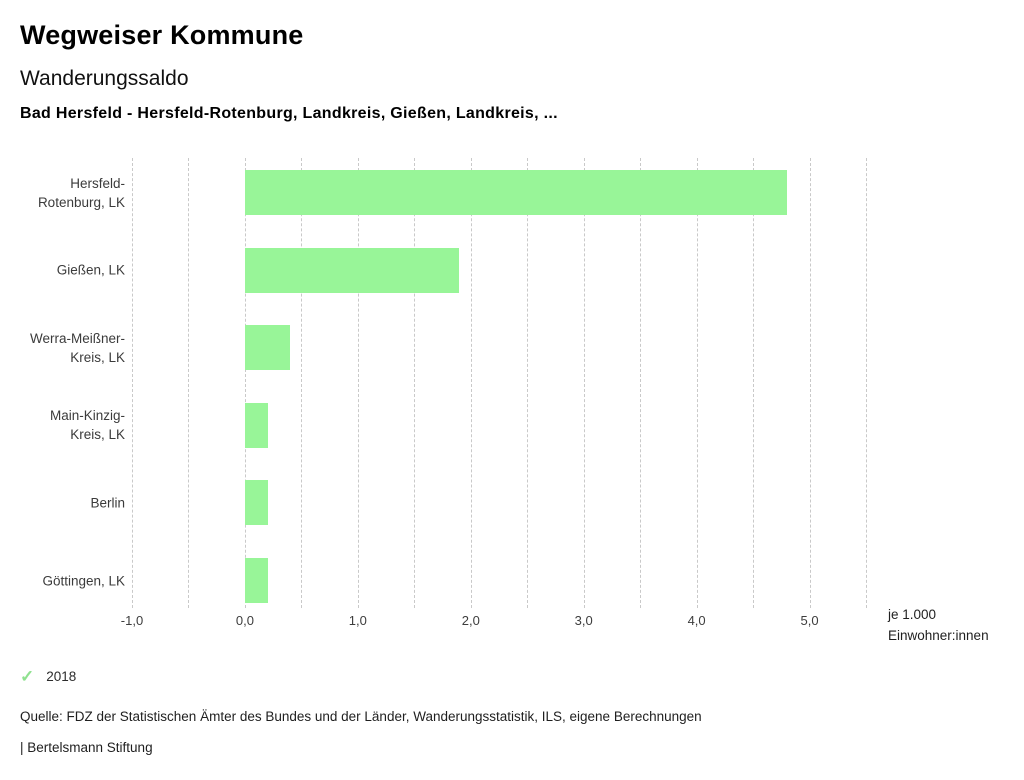 Image resolution: width=1024 pixels, height=780 pixels. Describe the element at coordinates (256, 580) in the screenshot. I see `bar-göttingen-lk` at that location.